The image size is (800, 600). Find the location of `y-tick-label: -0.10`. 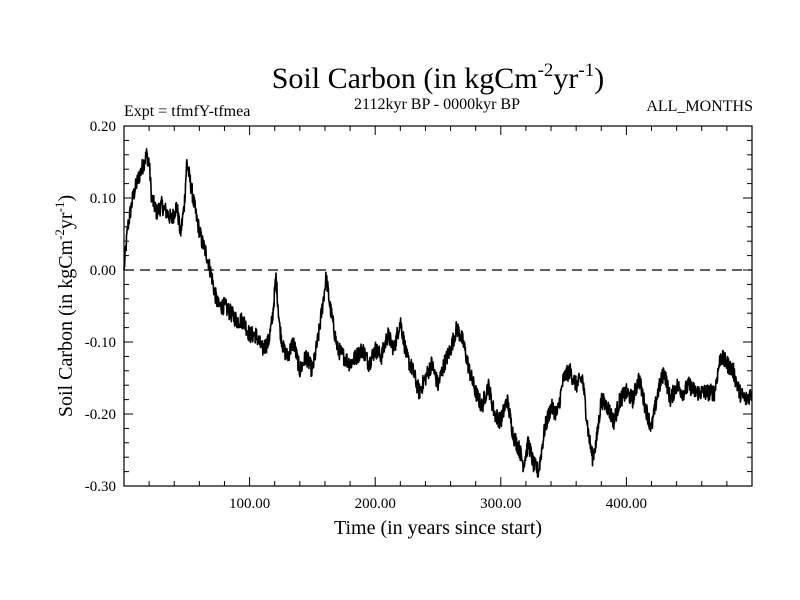

y-tick-label: -0.10 is located at coordinates (100, 343).